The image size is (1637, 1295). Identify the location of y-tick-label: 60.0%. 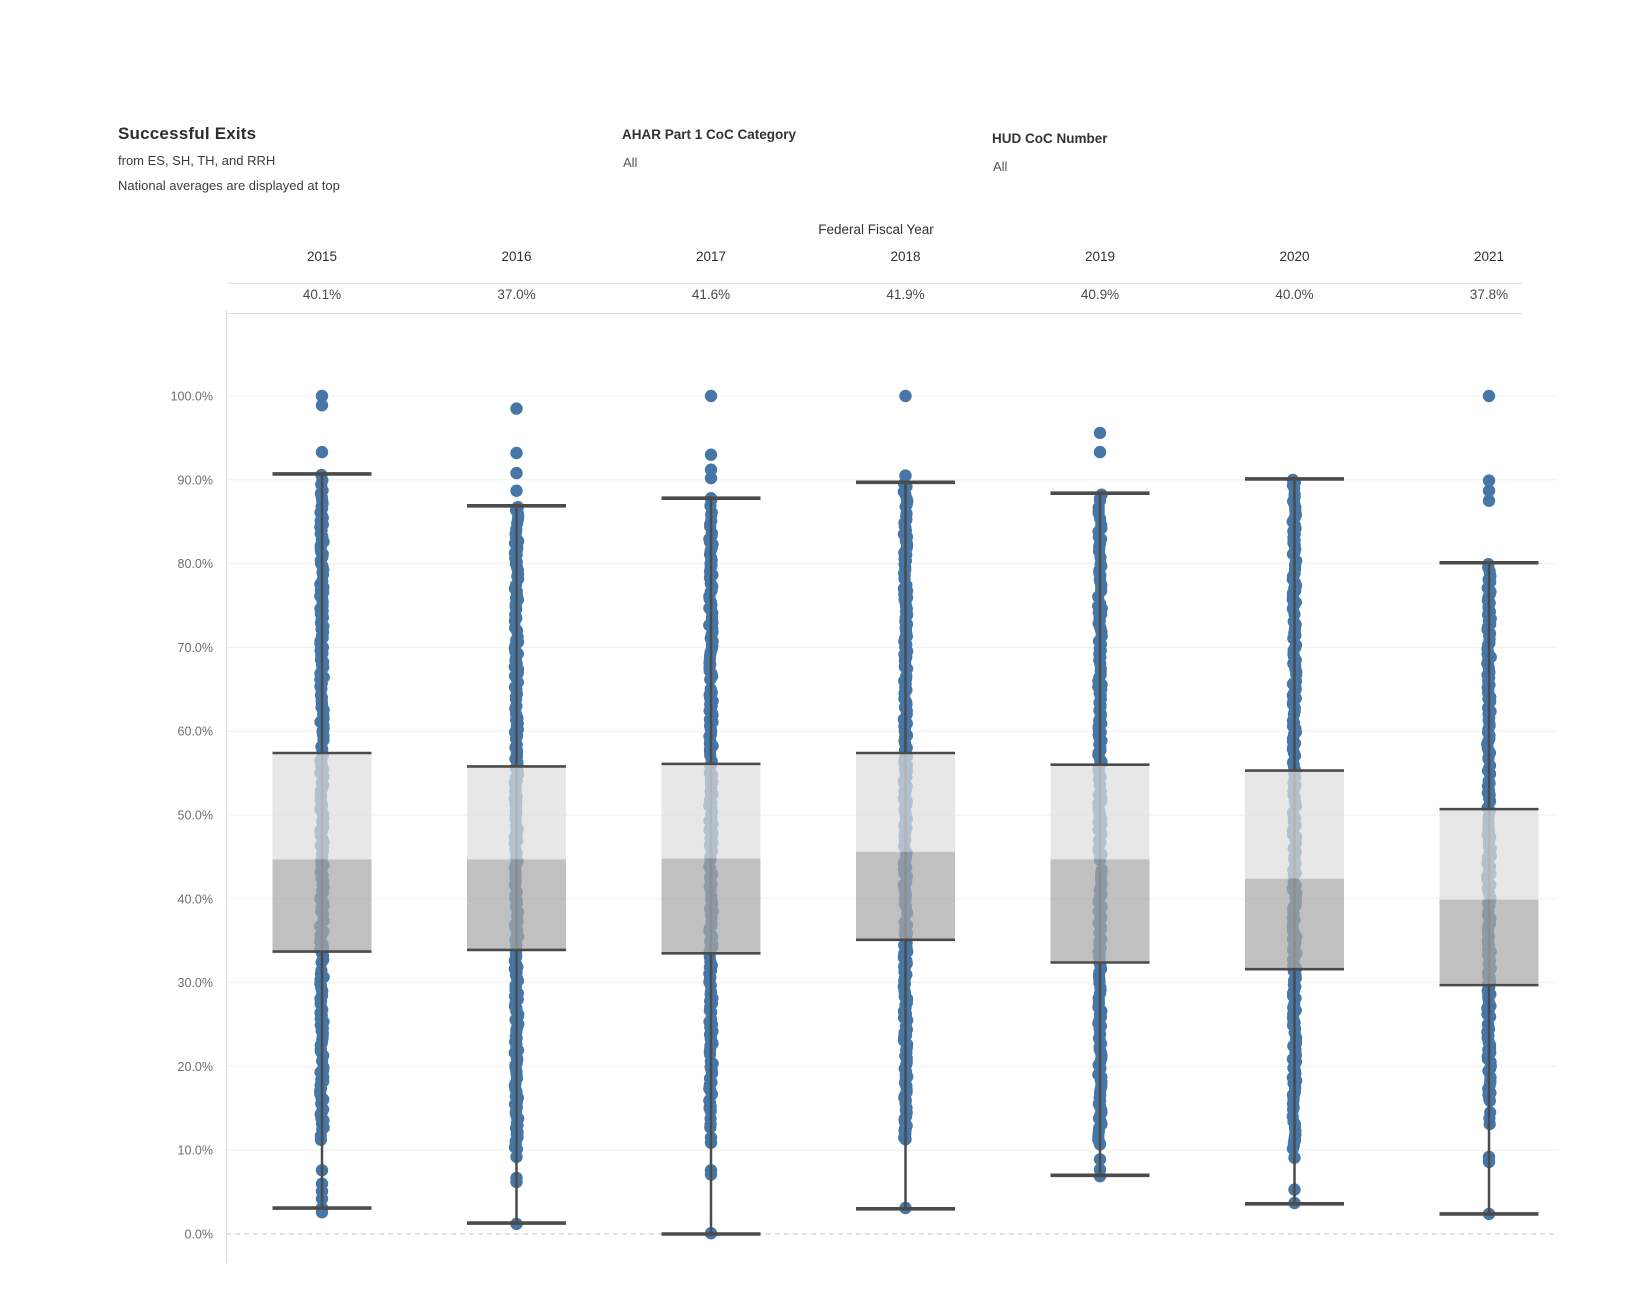
(195, 732).